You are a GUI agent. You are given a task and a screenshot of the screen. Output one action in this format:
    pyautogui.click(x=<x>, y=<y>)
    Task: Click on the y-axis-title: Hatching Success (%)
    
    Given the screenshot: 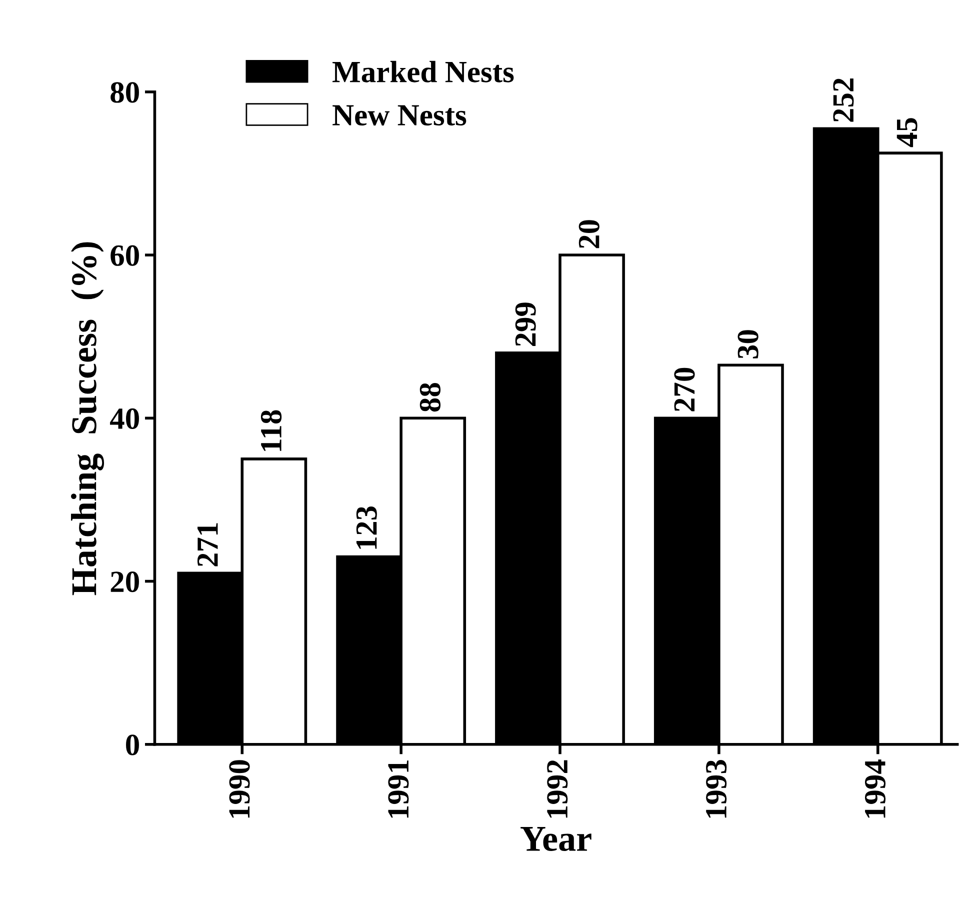 What is the action you would take?
    pyautogui.click(x=87, y=419)
    